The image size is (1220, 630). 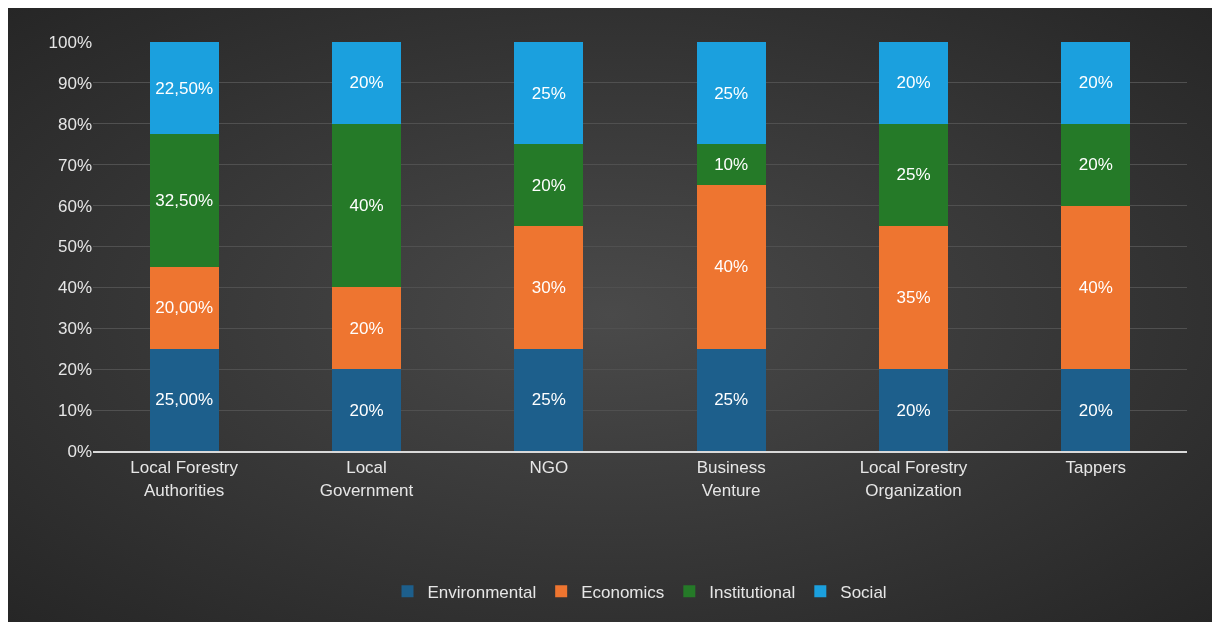 I want to click on data-label: 25,00%, so click(x=184, y=400).